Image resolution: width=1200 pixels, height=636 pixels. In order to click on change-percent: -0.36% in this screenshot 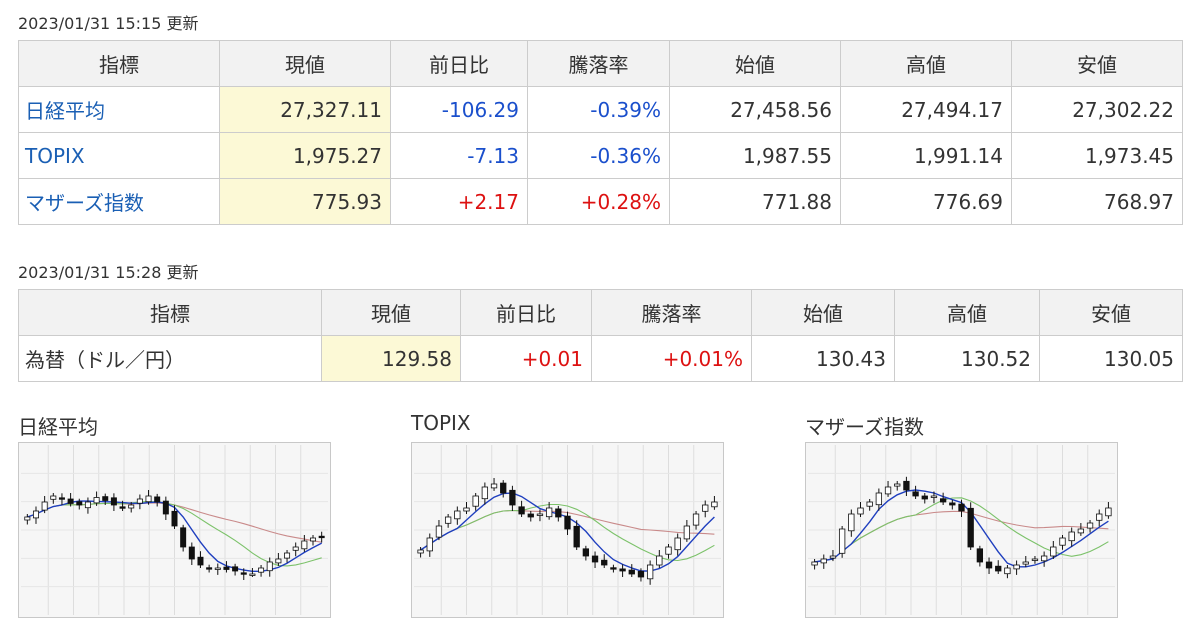, I will do `click(598, 155)`.